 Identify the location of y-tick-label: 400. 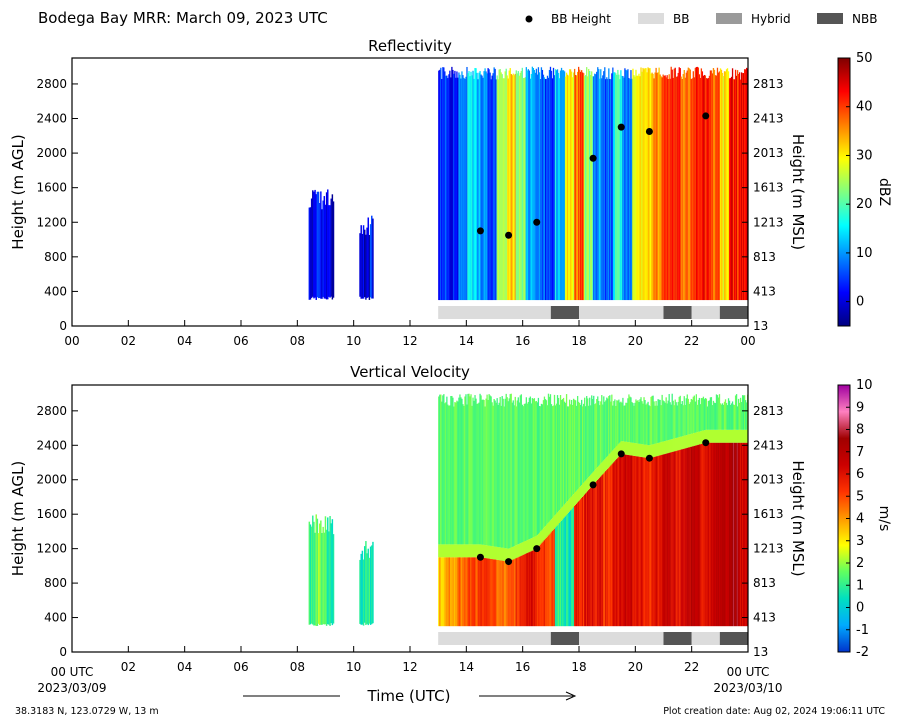
(55, 618).